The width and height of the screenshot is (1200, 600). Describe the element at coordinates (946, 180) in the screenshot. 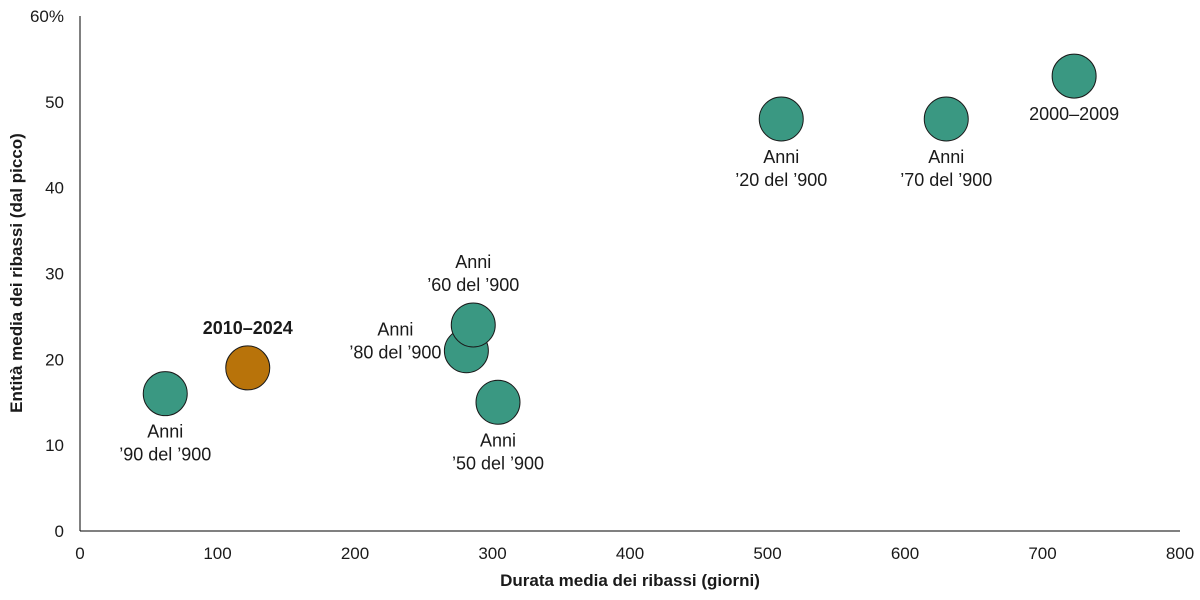

I see `data-point-label: ’70 del ’900` at that location.